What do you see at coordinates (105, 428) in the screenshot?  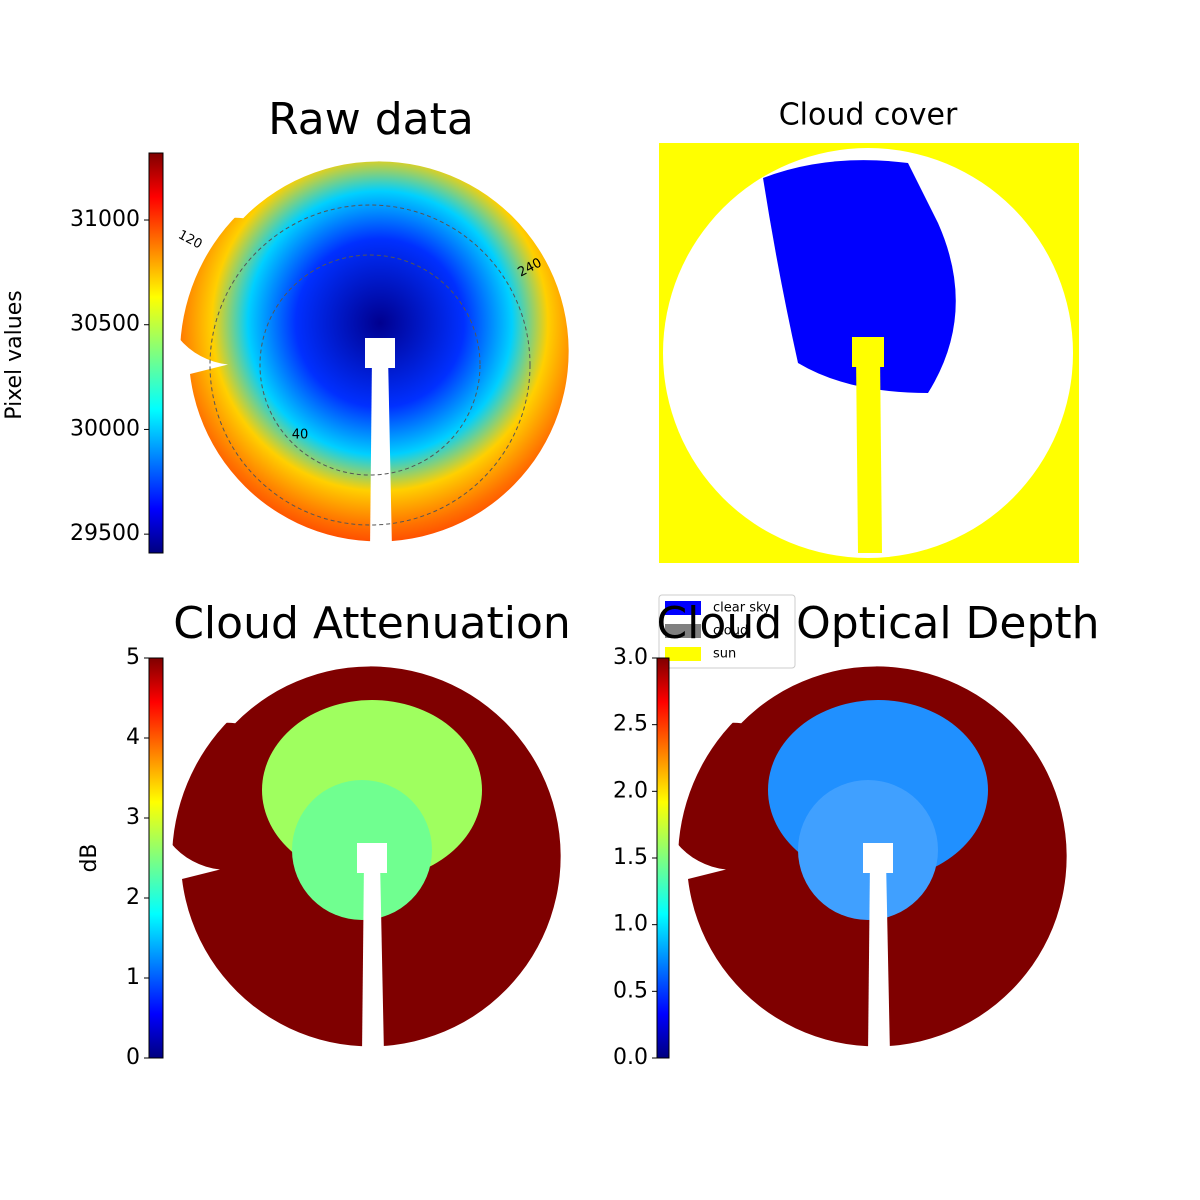 I see `colorbar-tick-label: 30000` at bounding box center [105, 428].